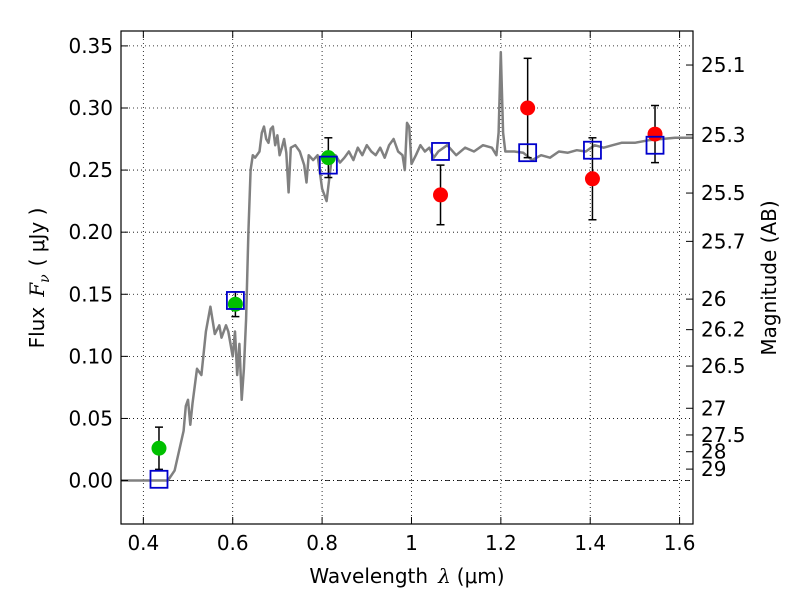  Describe the element at coordinates (90, 294) in the screenshot. I see `y-tick-label: 0.15` at that location.